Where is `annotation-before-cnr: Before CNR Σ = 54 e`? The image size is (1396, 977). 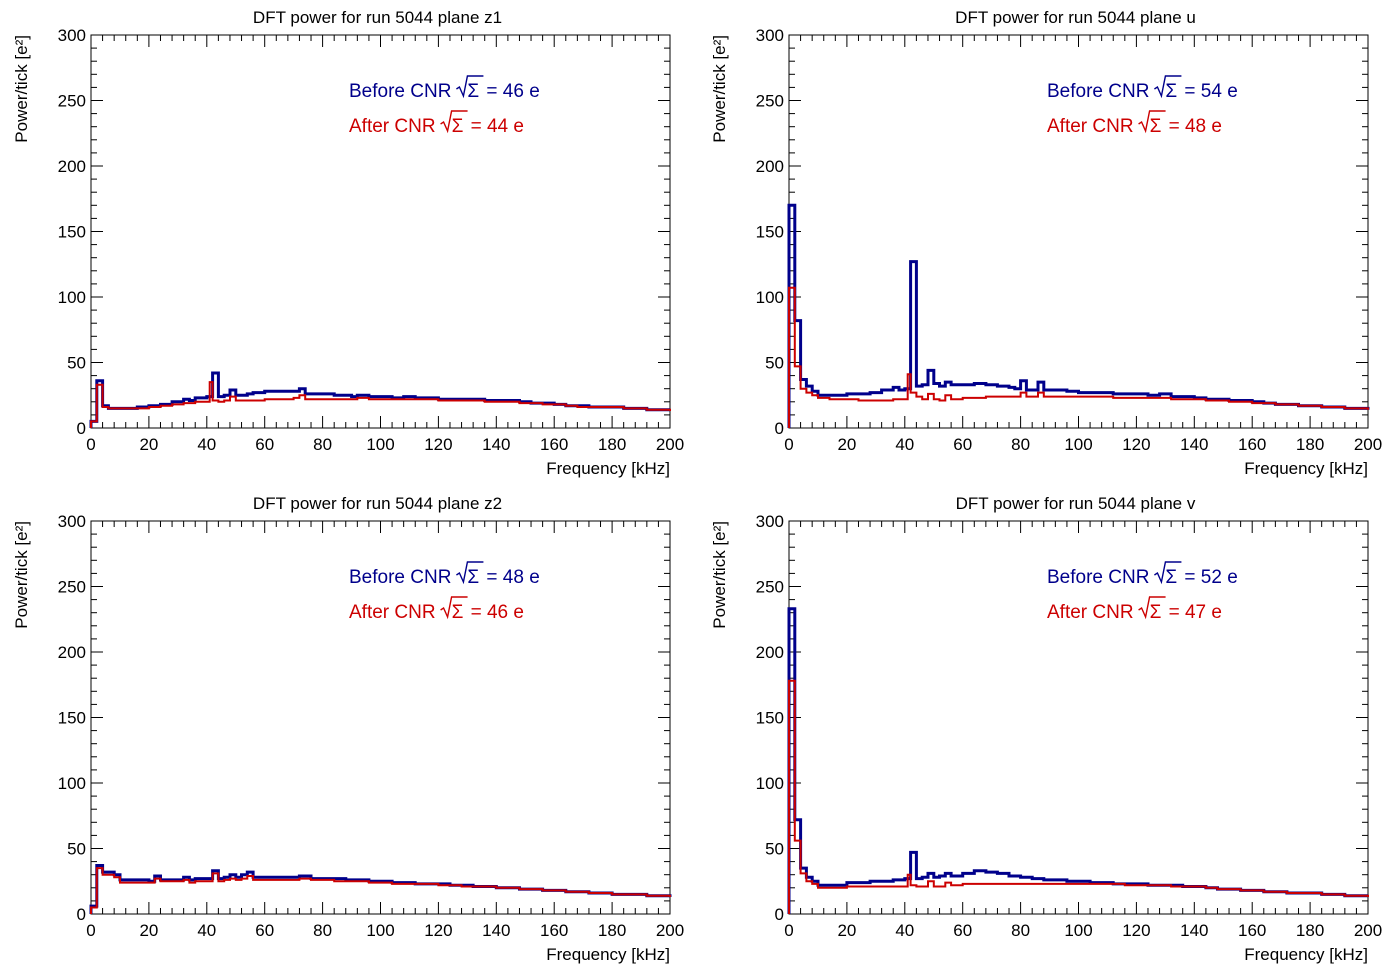
annotation-before-cnr: Before CNR Σ = 54 e is located at coordinates (1142, 88).